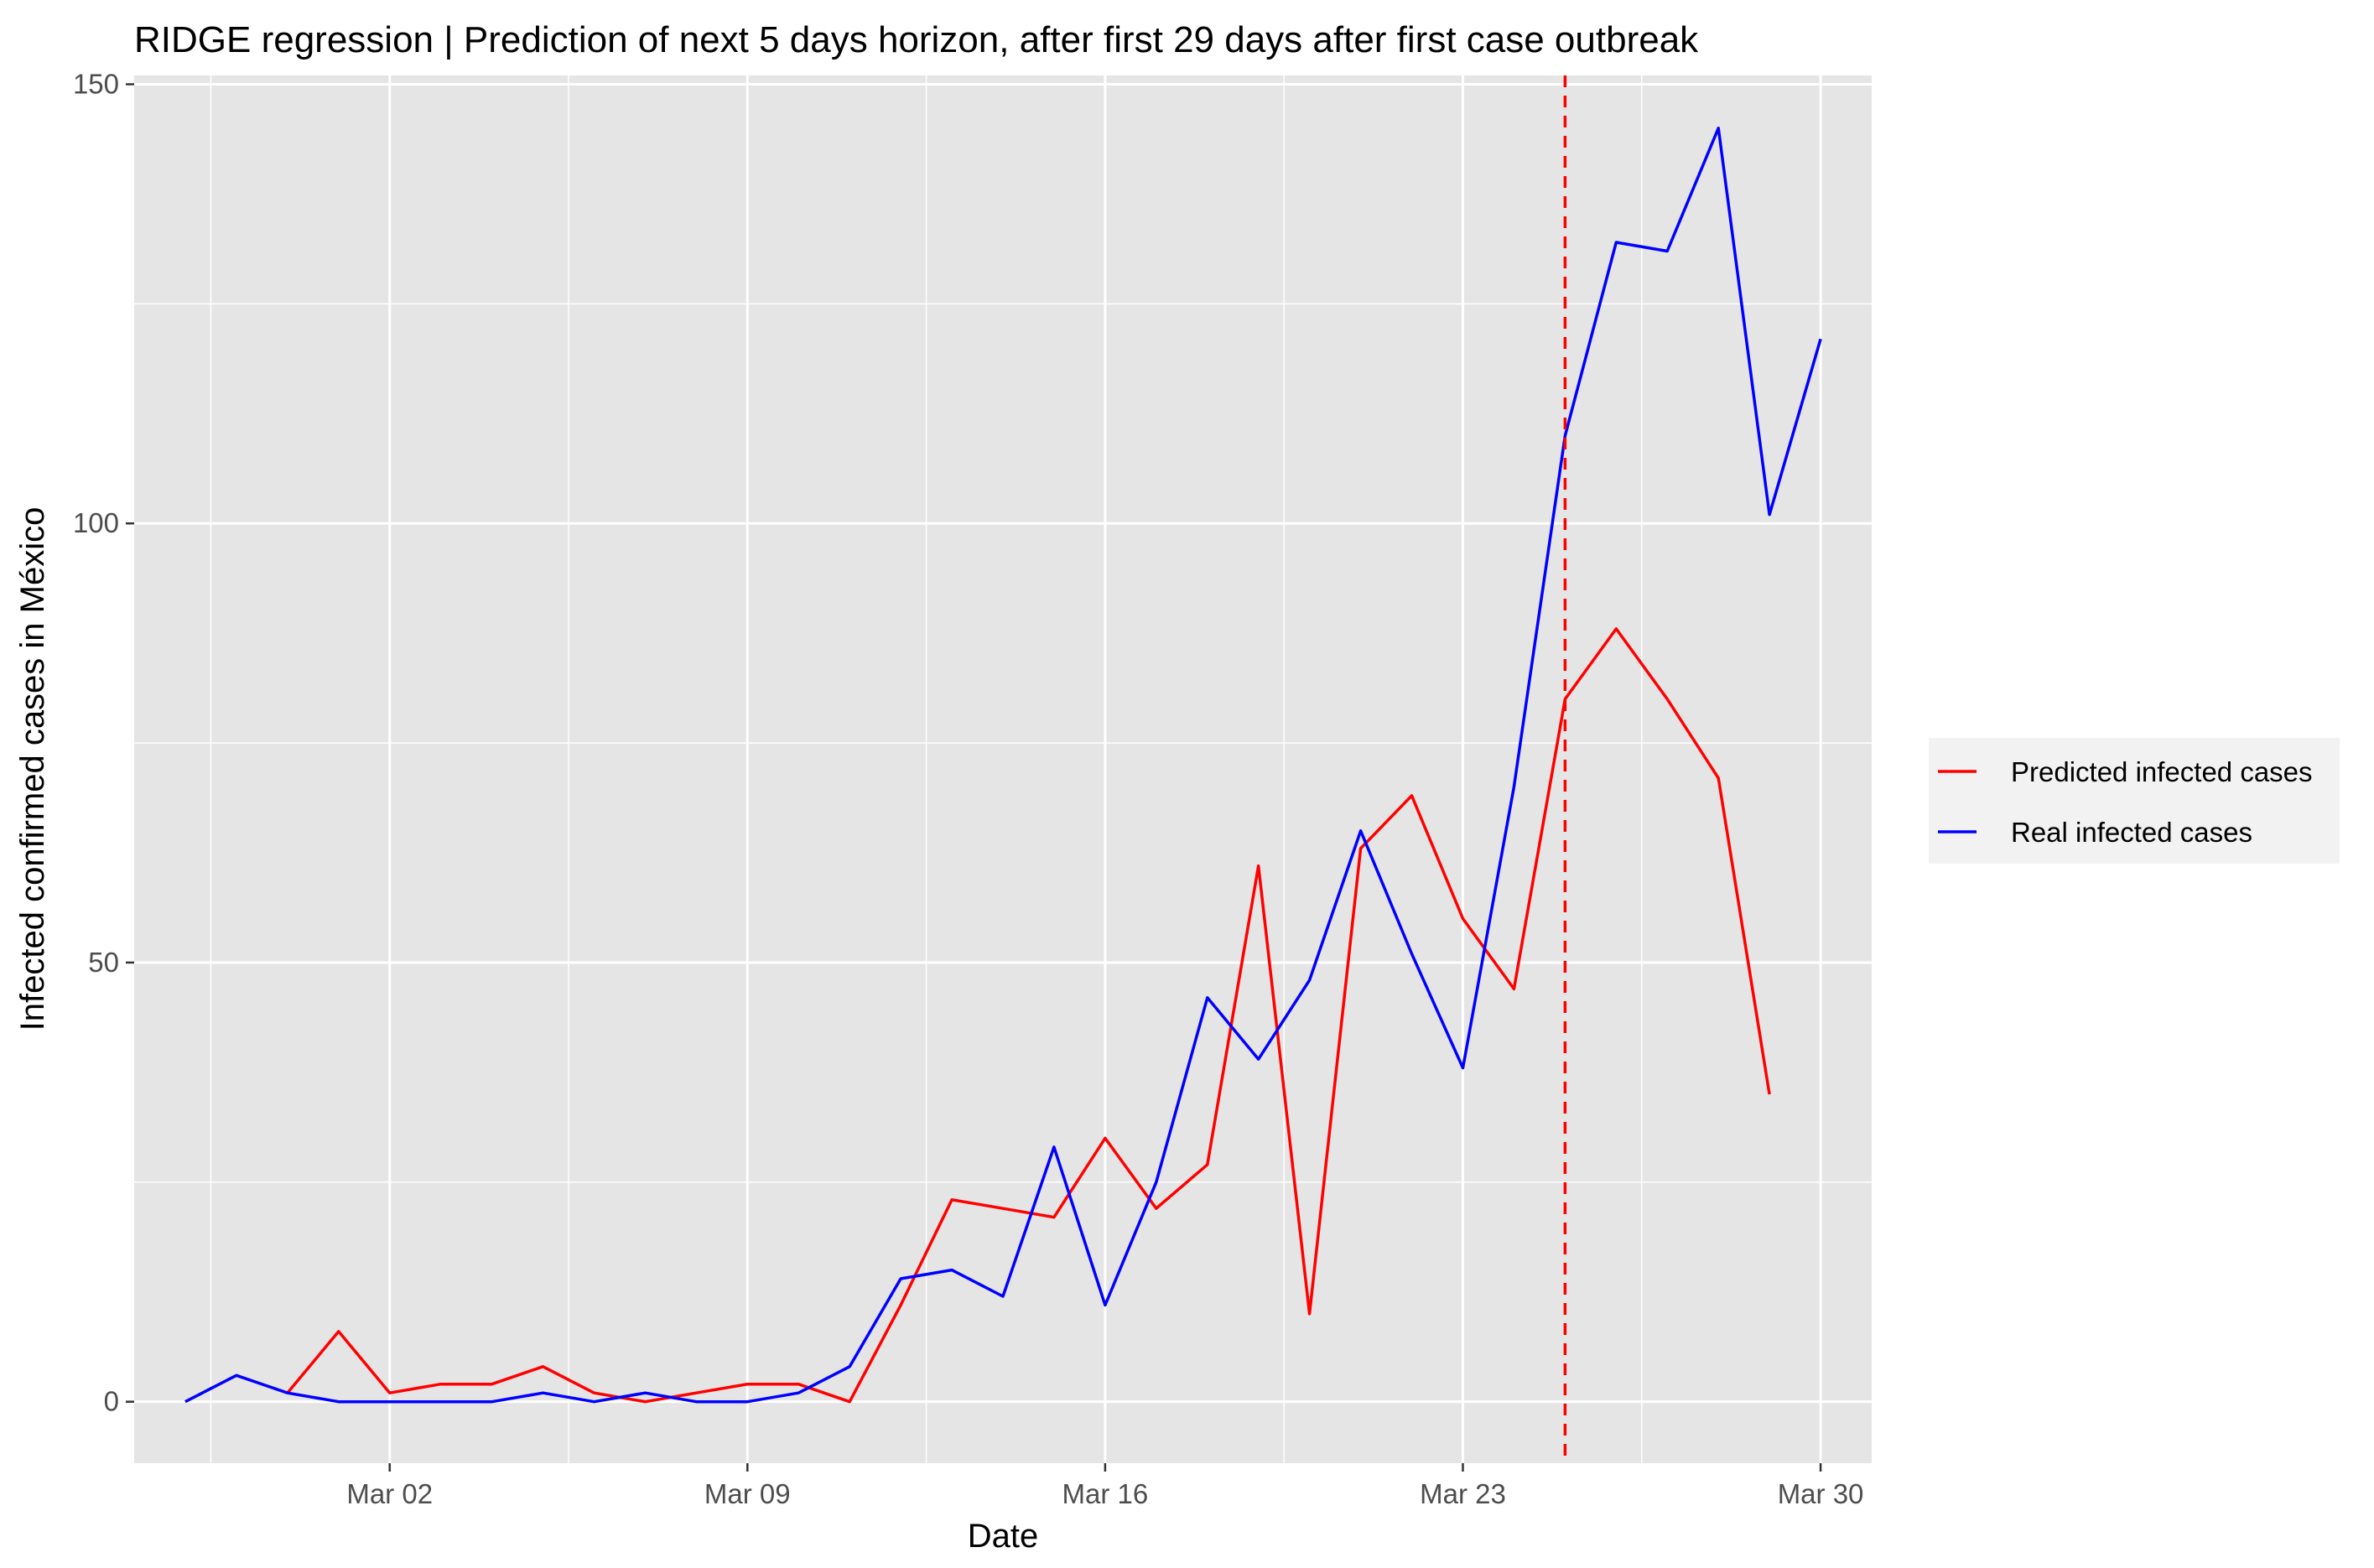  I want to click on legend-label-predicted: Predicted infected cases, so click(2162, 771).